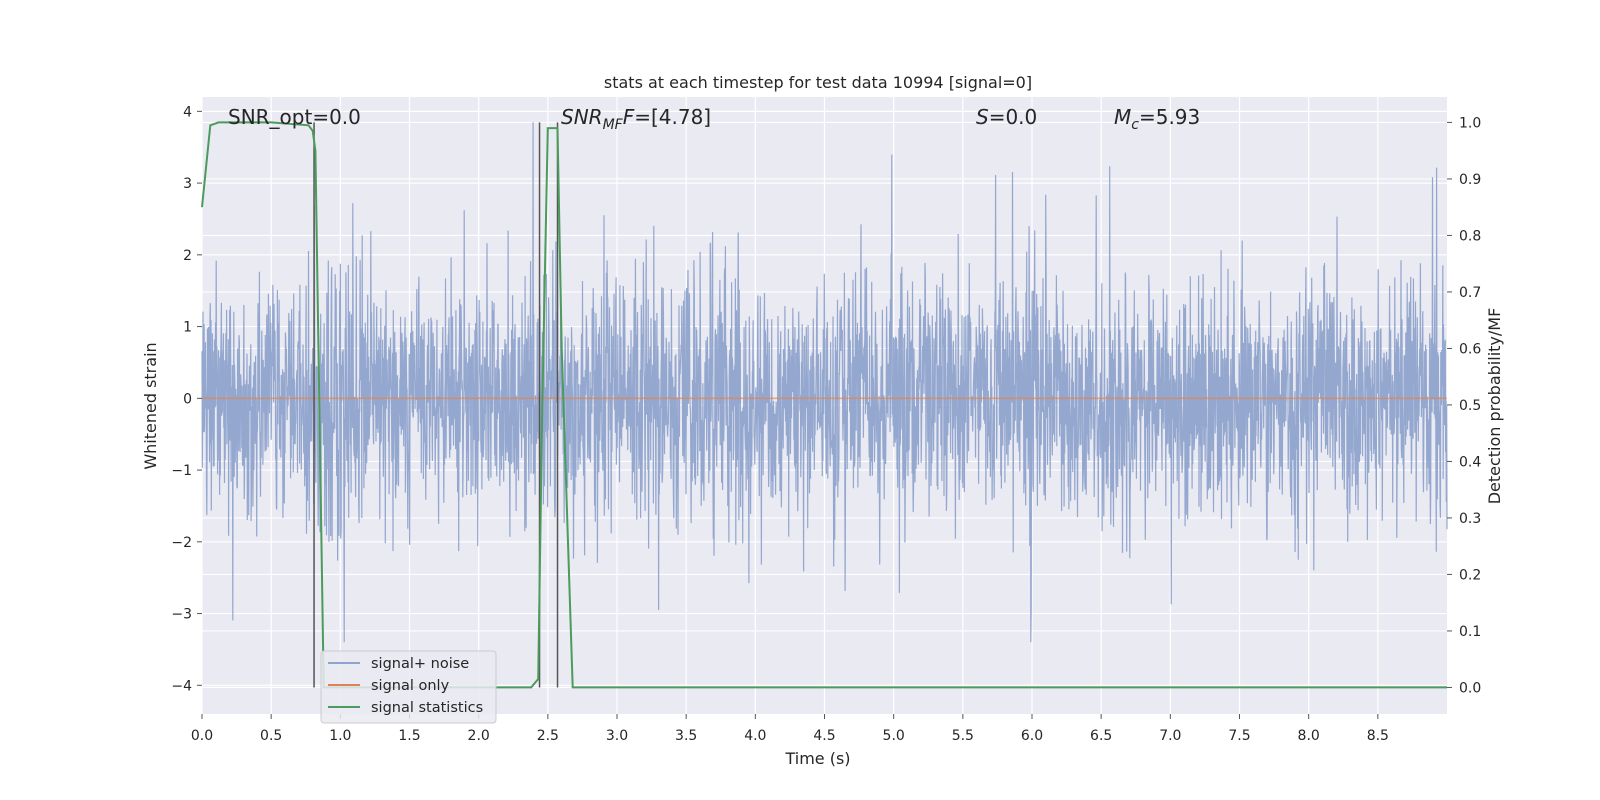 The height and width of the screenshot is (800, 1600). What do you see at coordinates (686, 736) in the screenshot?
I see `x-tick-label: 3.5` at bounding box center [686, 736].